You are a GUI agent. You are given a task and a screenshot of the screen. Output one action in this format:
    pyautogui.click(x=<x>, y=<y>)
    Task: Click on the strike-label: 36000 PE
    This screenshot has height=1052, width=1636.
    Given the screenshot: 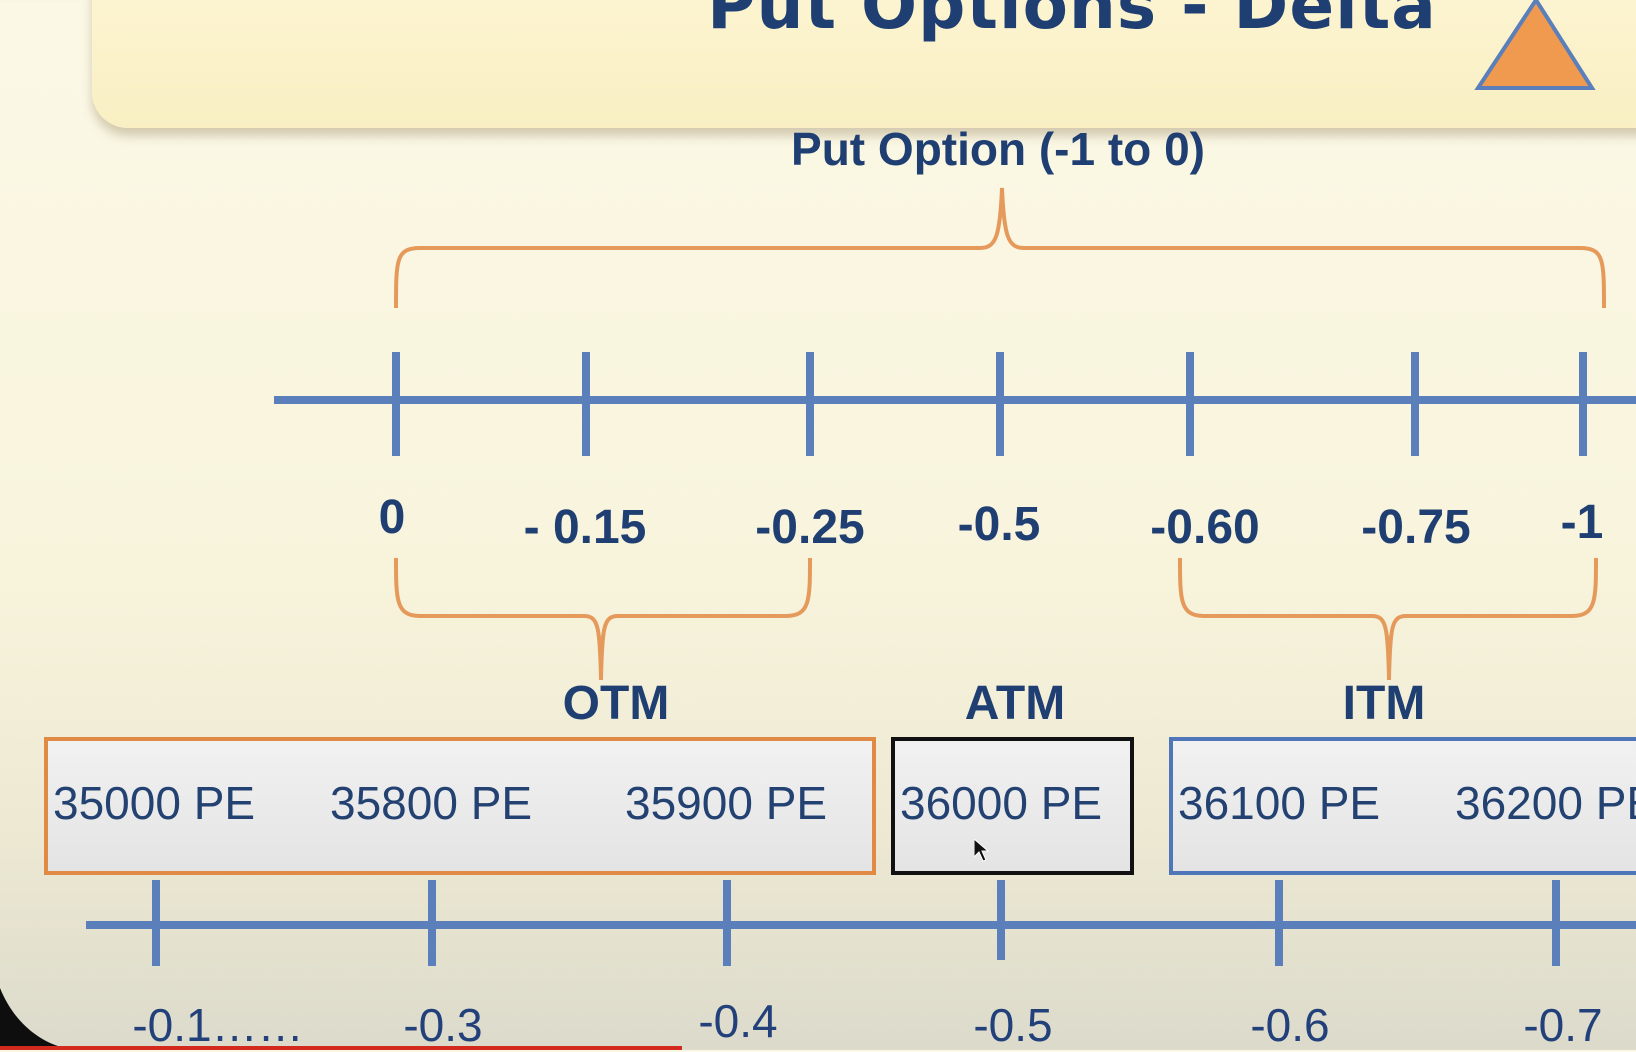 What is the action you would take?
    pyautogui.click(x=1001, y=803)
    